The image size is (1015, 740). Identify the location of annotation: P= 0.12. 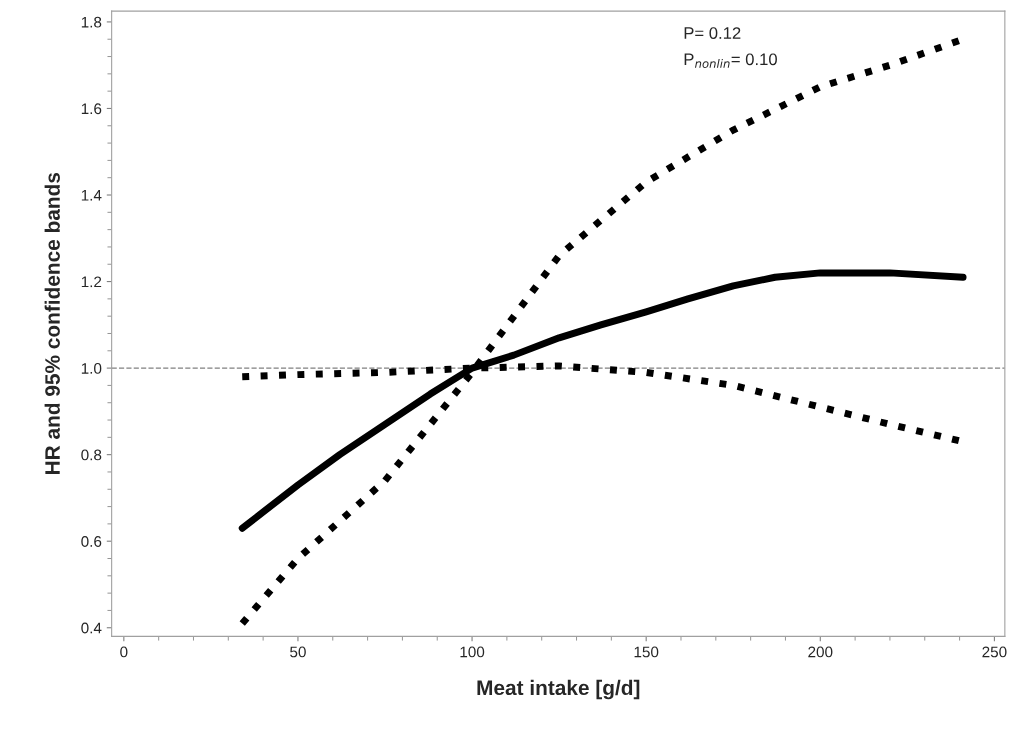
(712, 33).